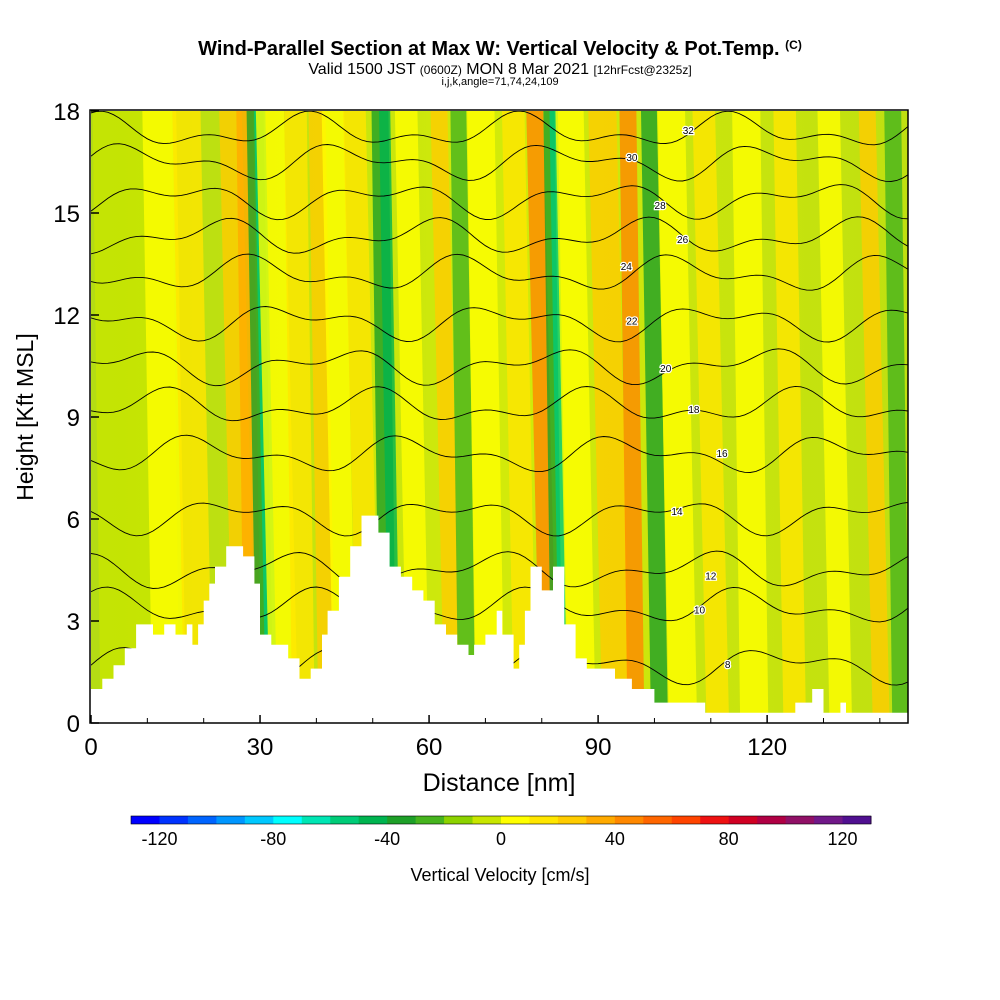 The image size is (1000, 1000). Describe the element at coordinates (73, 724) in the screenshot. I see `y-tick-label: 0` at that location.